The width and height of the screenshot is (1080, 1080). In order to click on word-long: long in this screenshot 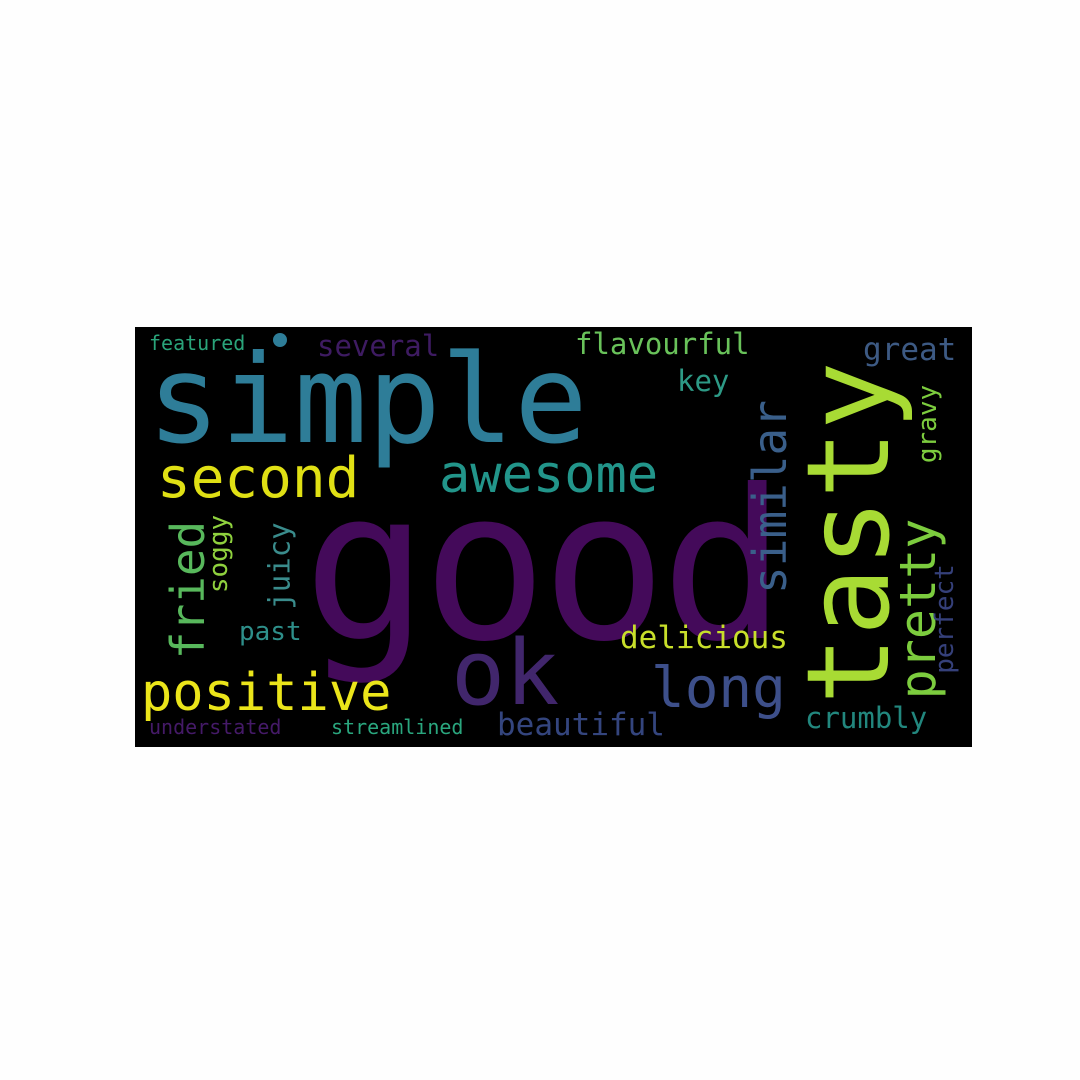, I will do `click(718, 688)`.